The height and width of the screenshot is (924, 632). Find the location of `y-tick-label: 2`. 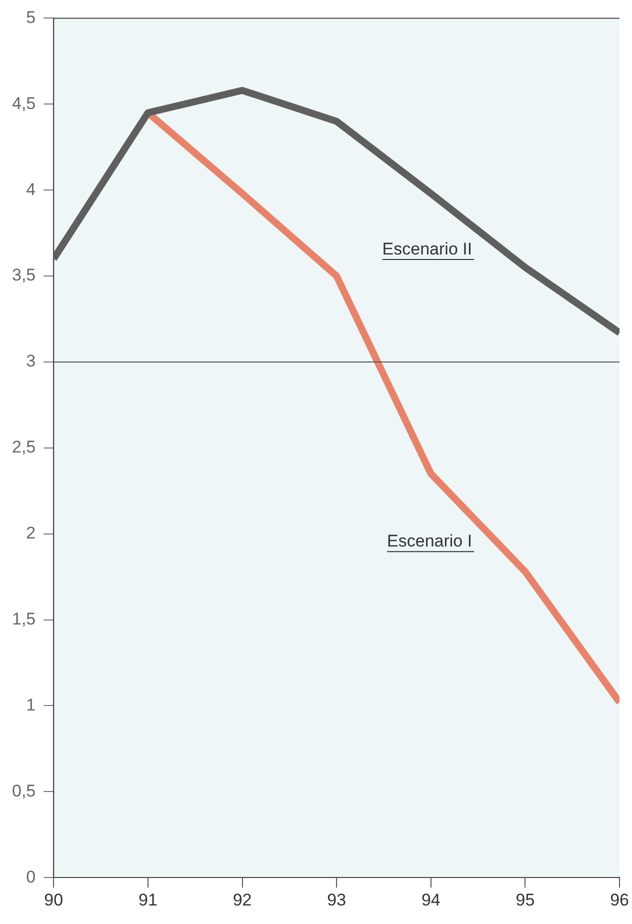

y-tick-label: 2 is located at coordinates (31, 533).